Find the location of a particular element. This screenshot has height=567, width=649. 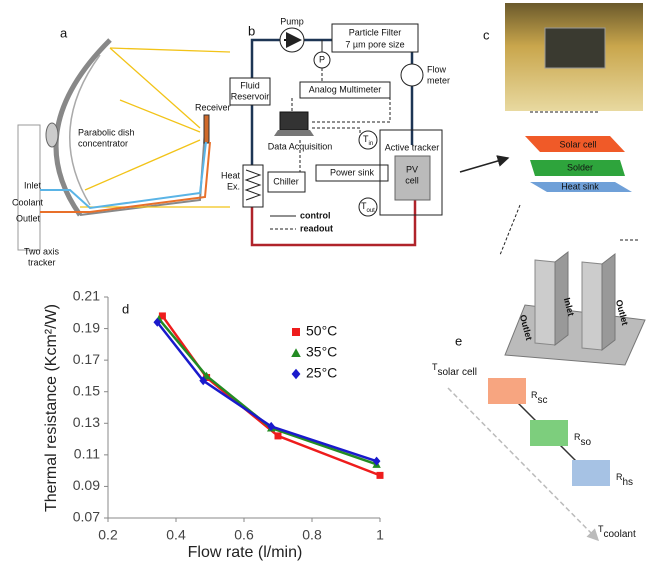

label: Chiller is located at coordinates (286, 181).